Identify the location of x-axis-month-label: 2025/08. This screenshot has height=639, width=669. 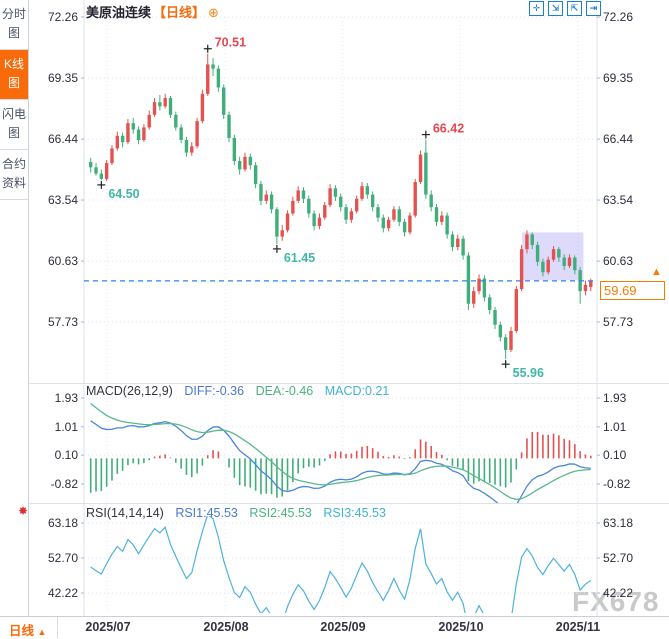
(226, 627).